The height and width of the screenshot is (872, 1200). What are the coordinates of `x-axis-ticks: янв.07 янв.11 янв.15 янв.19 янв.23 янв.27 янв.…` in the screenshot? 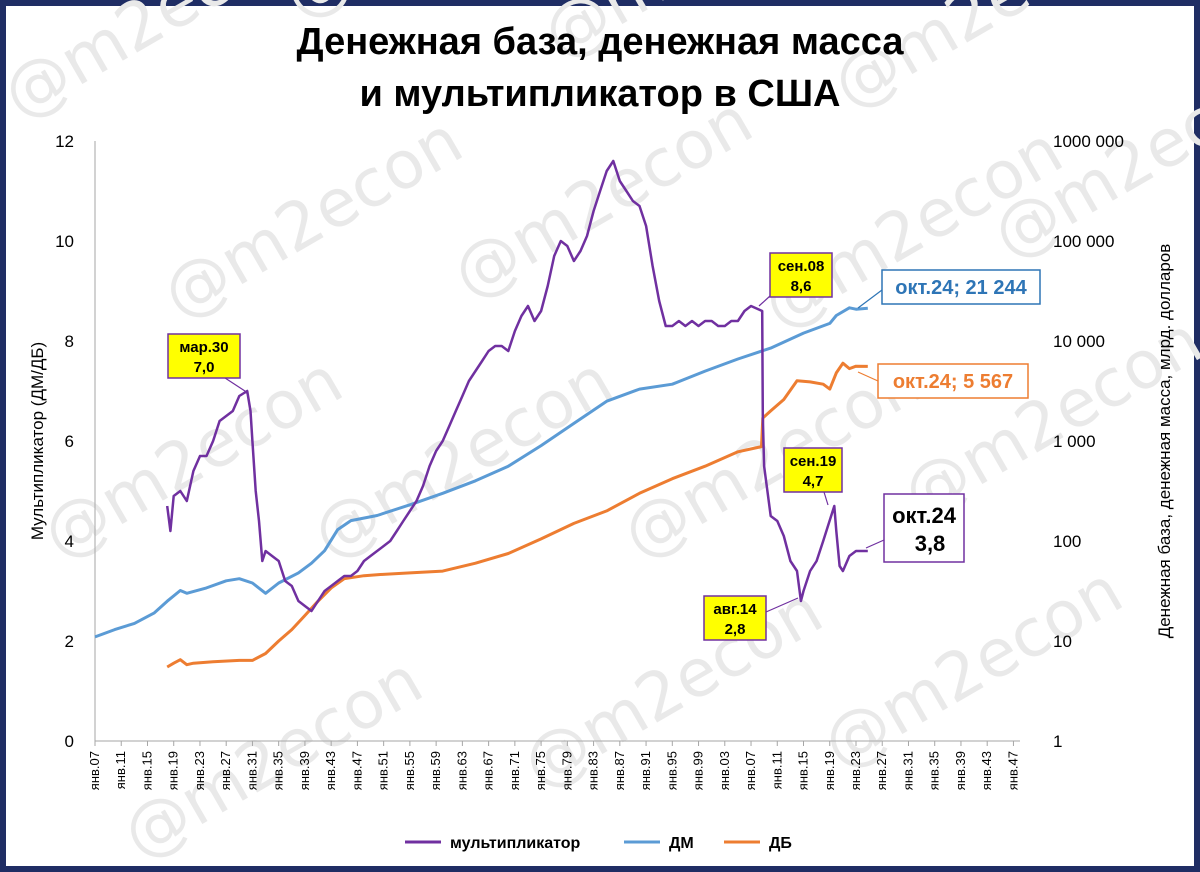 It's located at (553, 765).